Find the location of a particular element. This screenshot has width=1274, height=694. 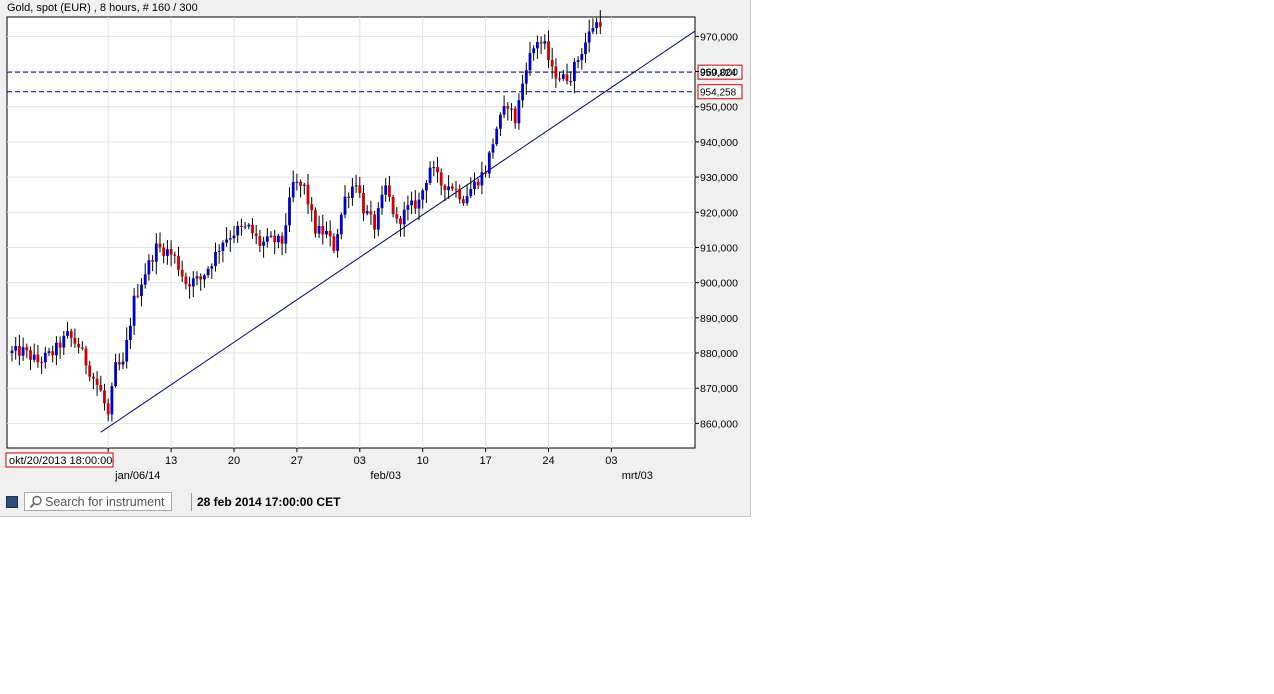

y-tick-label: 960,000 is located at coordinates (719, 73).